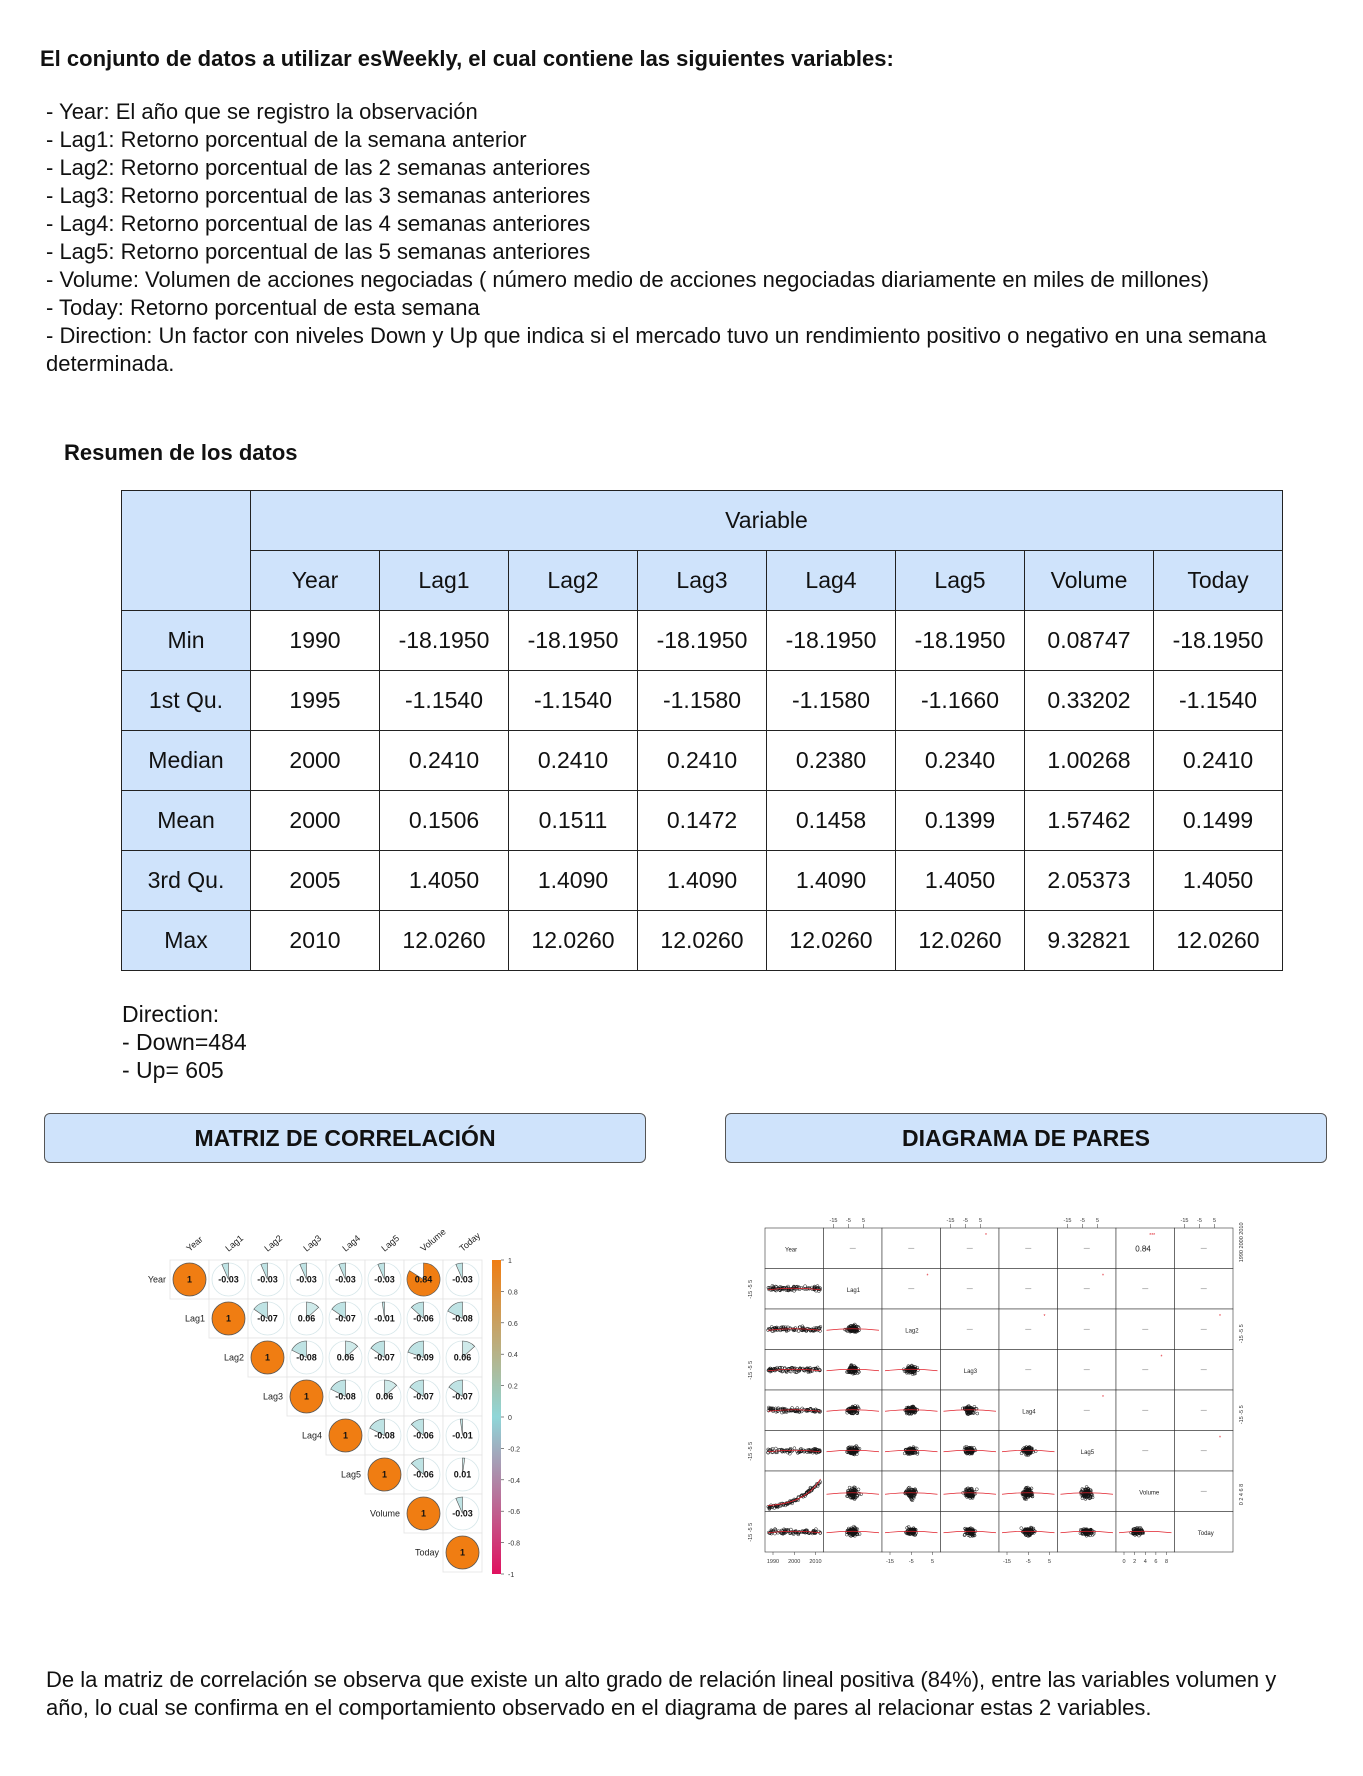 The width and height of the screenshot is (1363, 1776). I want to click on pairs-panel-frame, so click(970, 1491).